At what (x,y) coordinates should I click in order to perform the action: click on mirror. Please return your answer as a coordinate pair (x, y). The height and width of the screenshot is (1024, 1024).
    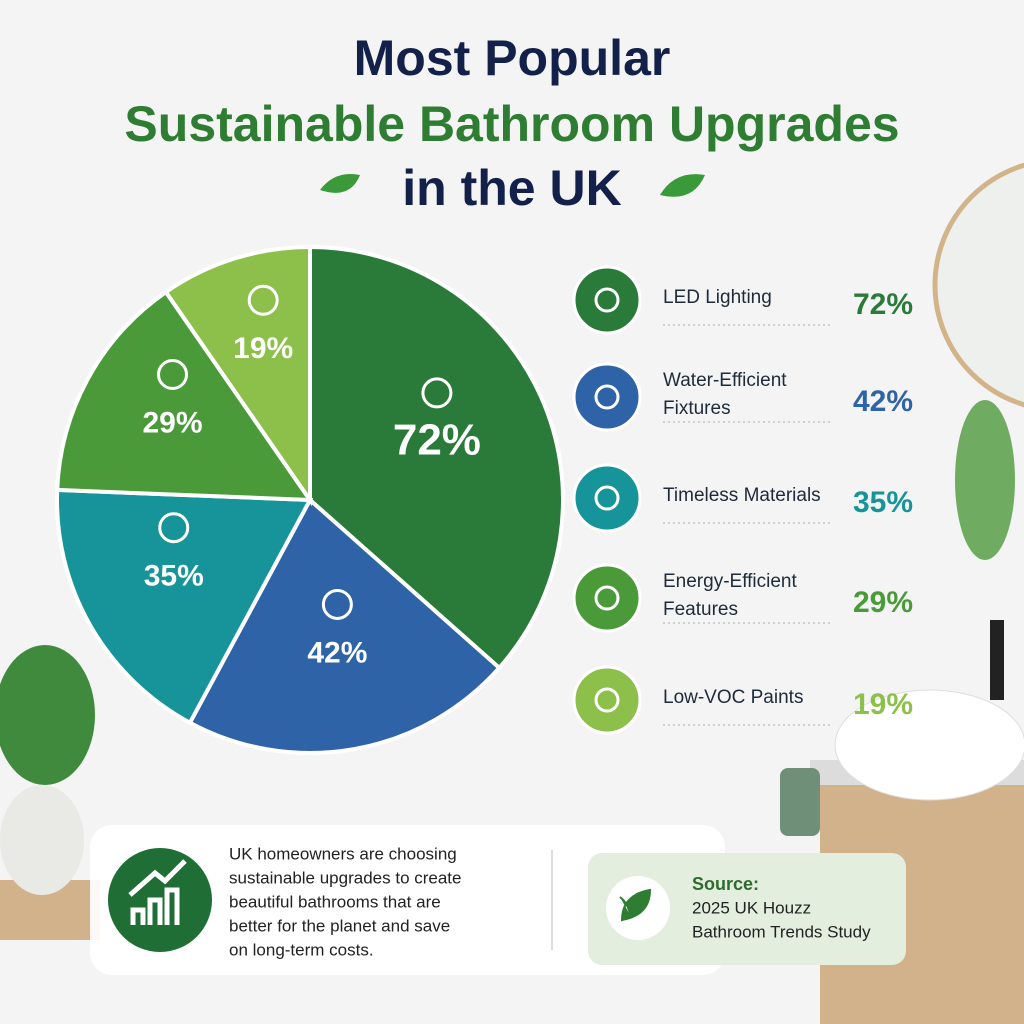
    Looking at the image, I should click on (978, 285).